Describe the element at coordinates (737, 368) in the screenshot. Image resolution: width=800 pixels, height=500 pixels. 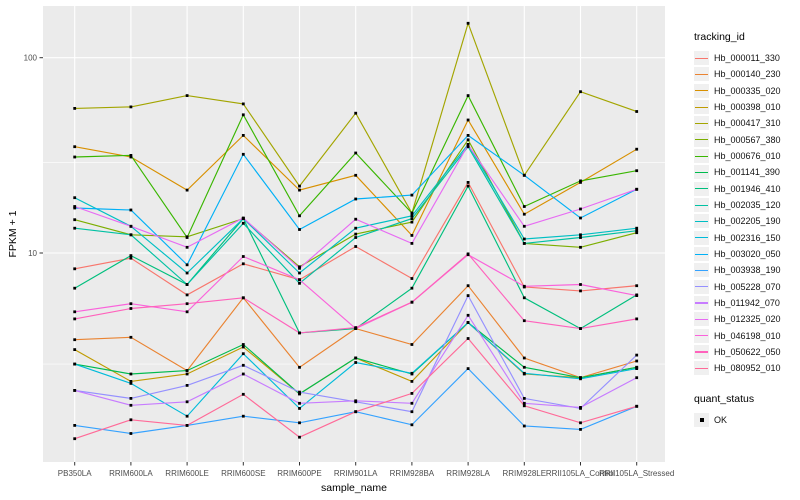
I see `legend-item-Hb_080952_010: Hb_080952_010` at that location.